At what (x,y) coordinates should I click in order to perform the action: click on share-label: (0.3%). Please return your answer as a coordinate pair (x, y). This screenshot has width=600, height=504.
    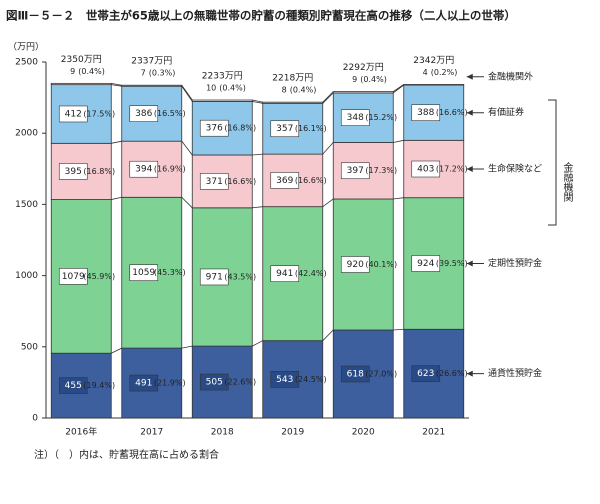
    Looking at the image, I should click on (162, 73).